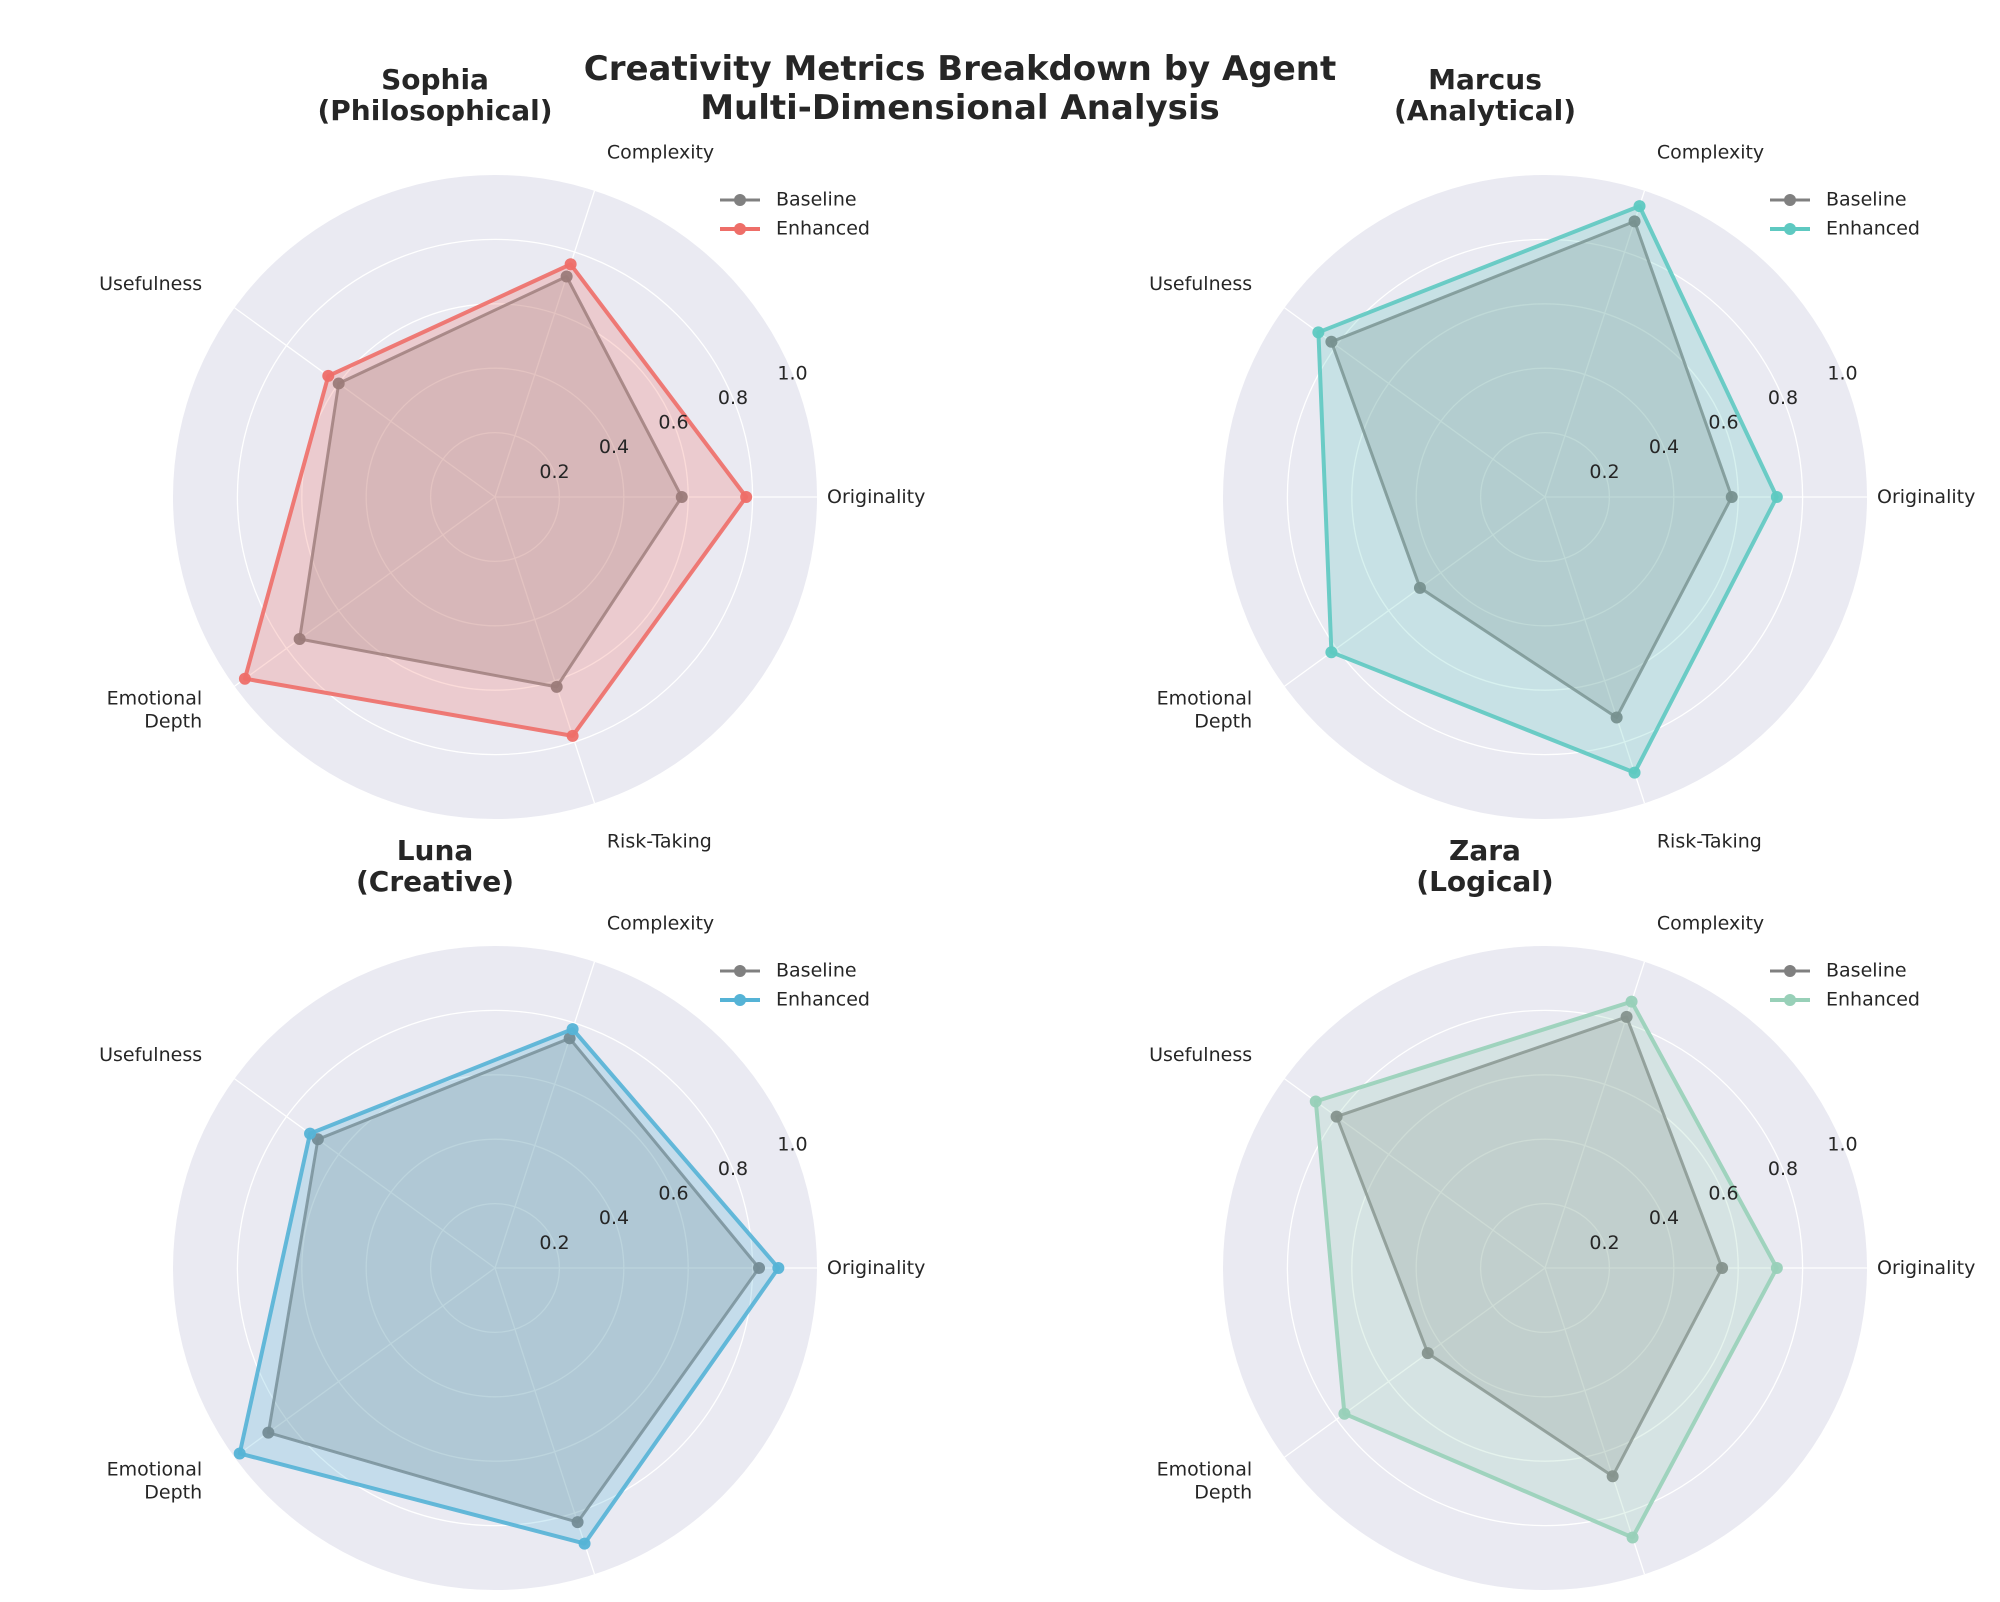 Image resolution: width=2000 pixels, height=1602 pixels. What do you see at coordinates (960, 69) in the screenshot?
I see `figure-title-line1: Creativity Metrics Breakdown by Agent` at bounding box center [960, 69].